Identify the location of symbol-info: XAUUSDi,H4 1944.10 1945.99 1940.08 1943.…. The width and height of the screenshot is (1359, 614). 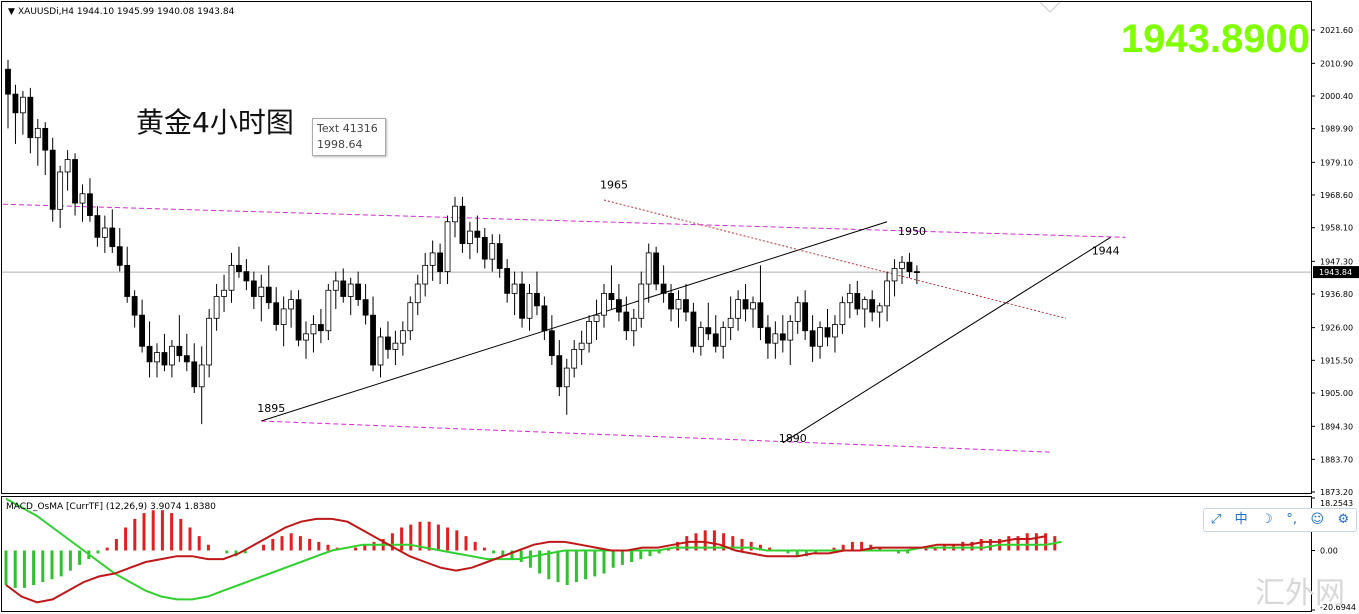
(126, 12).